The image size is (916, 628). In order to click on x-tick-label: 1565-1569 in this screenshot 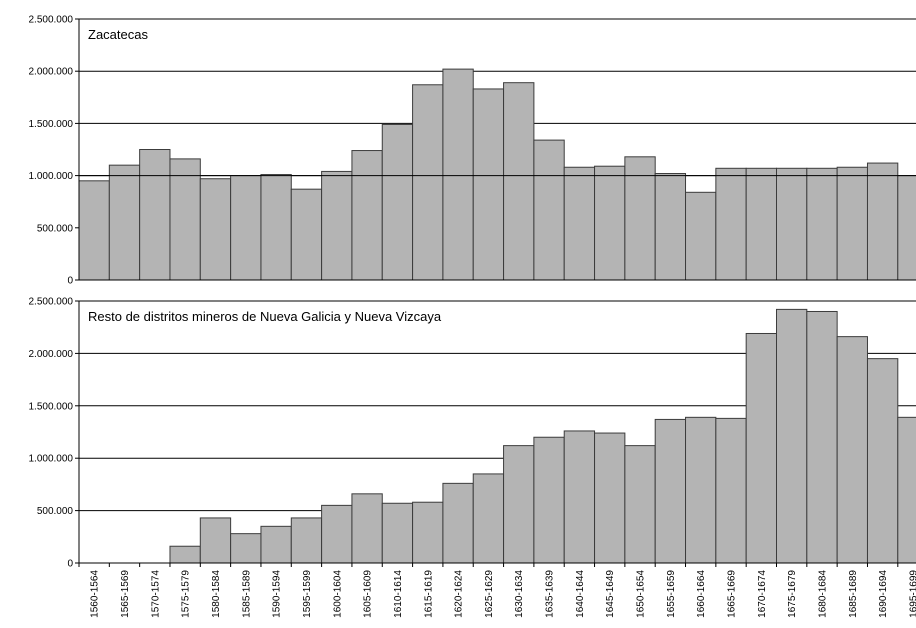, I will do `click(125, 594)`.